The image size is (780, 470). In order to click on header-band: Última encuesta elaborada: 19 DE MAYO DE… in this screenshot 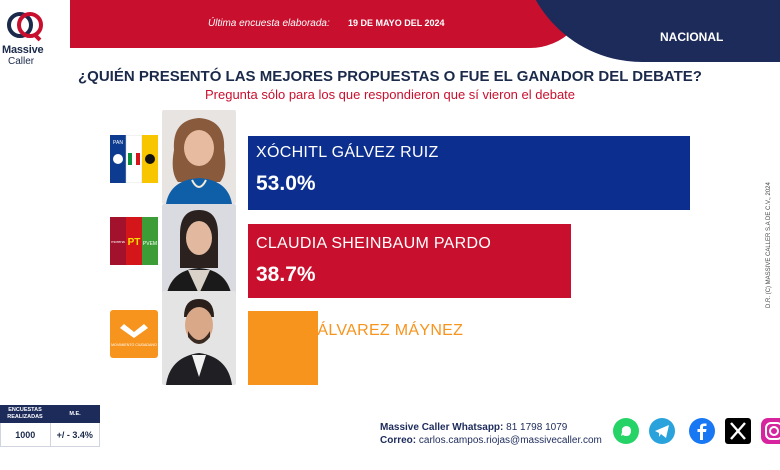, I will do `click(390, 31)`.